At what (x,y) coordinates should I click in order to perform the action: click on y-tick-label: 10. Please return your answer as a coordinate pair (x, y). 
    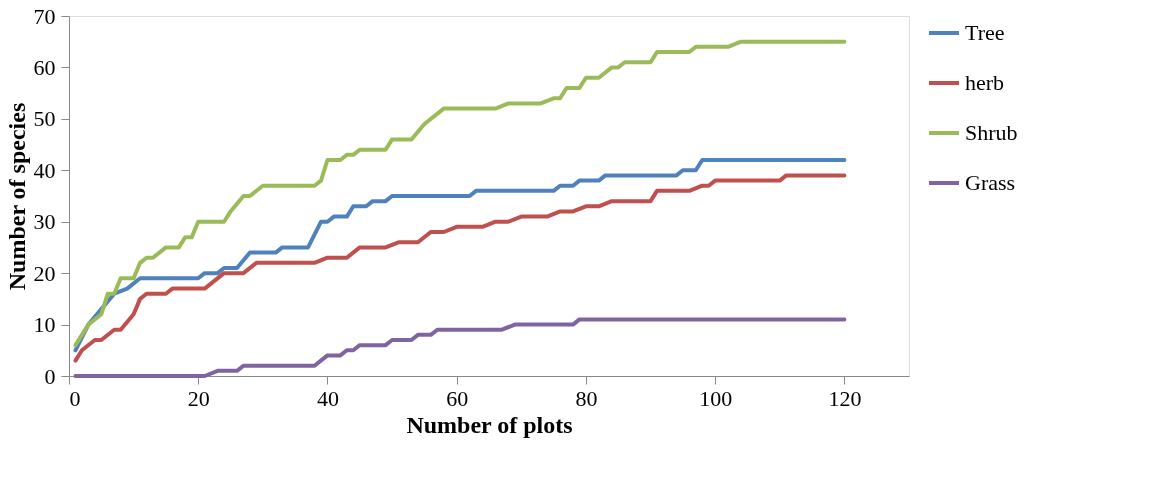
    Looking at the image, I should click on (44, 325).